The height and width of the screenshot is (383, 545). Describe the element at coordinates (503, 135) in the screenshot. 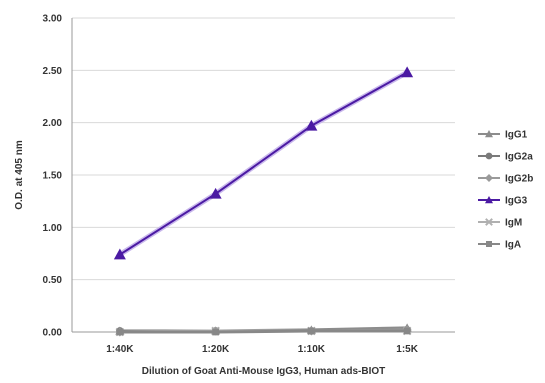

I see `legend-item: IgG1` at that location.